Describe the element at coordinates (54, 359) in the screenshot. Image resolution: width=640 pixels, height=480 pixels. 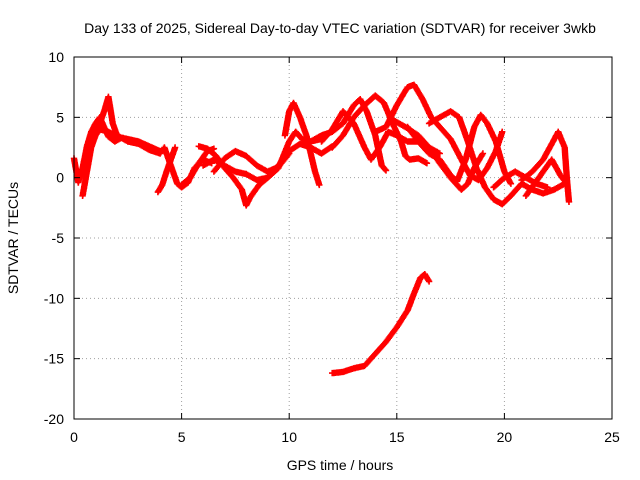
I see `y-tick-label: -15` at that location.